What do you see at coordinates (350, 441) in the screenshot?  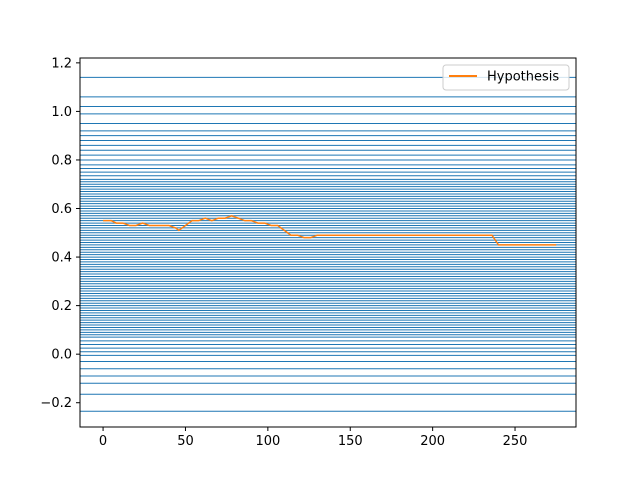 I see `x-tick-label-3: 150` at bounding box center [350, 441].